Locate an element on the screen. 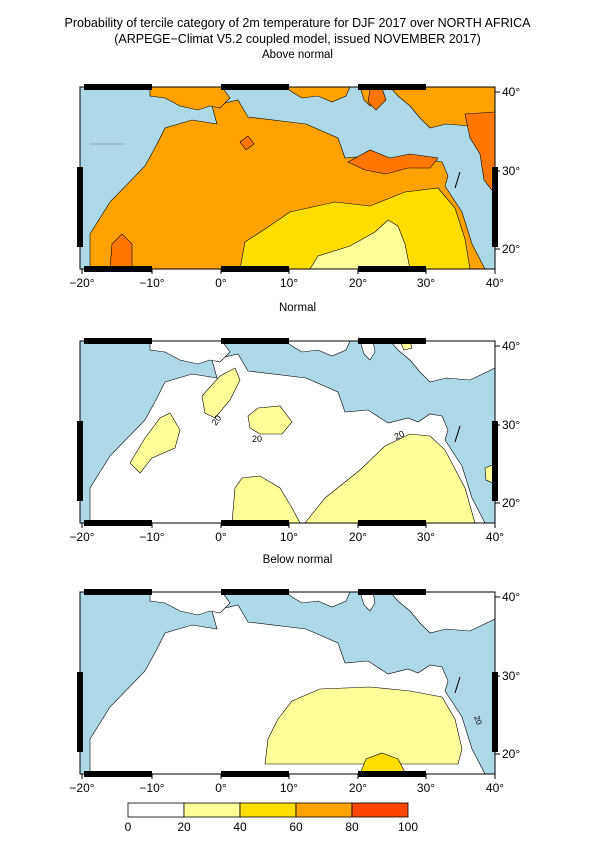 The image size is (595, 842). legend-label: 80 is located at coordinates (352, 827).